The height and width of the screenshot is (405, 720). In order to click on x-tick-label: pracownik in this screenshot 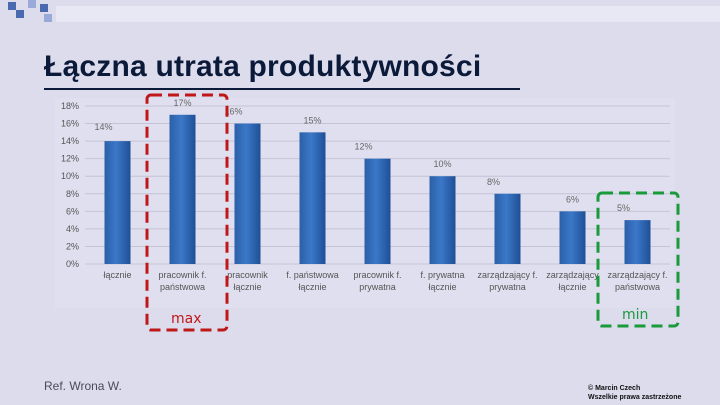, I will do `click(247, 275)`.